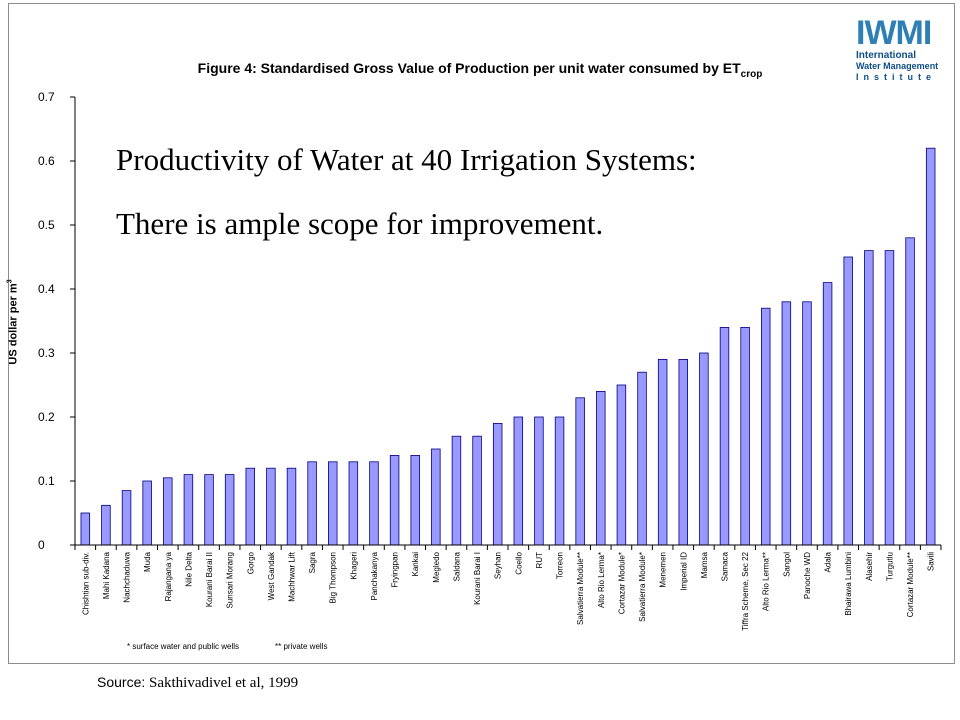 This screenshot has height=720, width=960. I want to click on source-label: Source:, so click(121, 682).